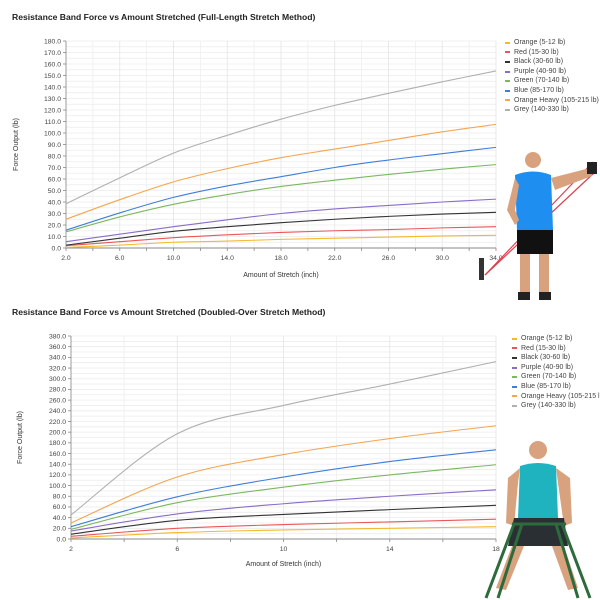 This screenshot has width=600, height=600. I want to click on y-tick-label: 200.0, so click(57, 432).